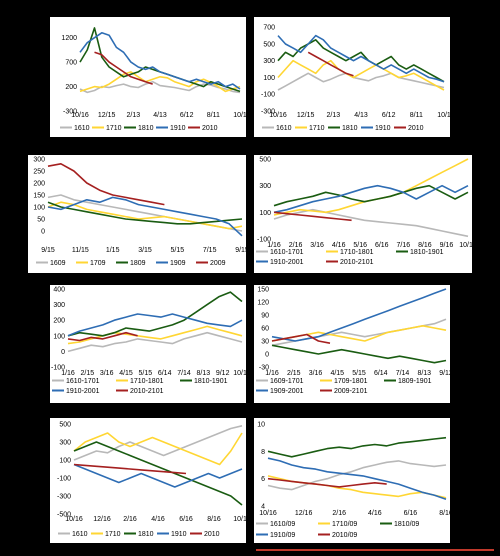 This screenshot has width=500, height=556. What do you see at coordinates (351, 391) in the screenshot?
I see `legend-label: 2009-2101` at bounding box center [351, 391].